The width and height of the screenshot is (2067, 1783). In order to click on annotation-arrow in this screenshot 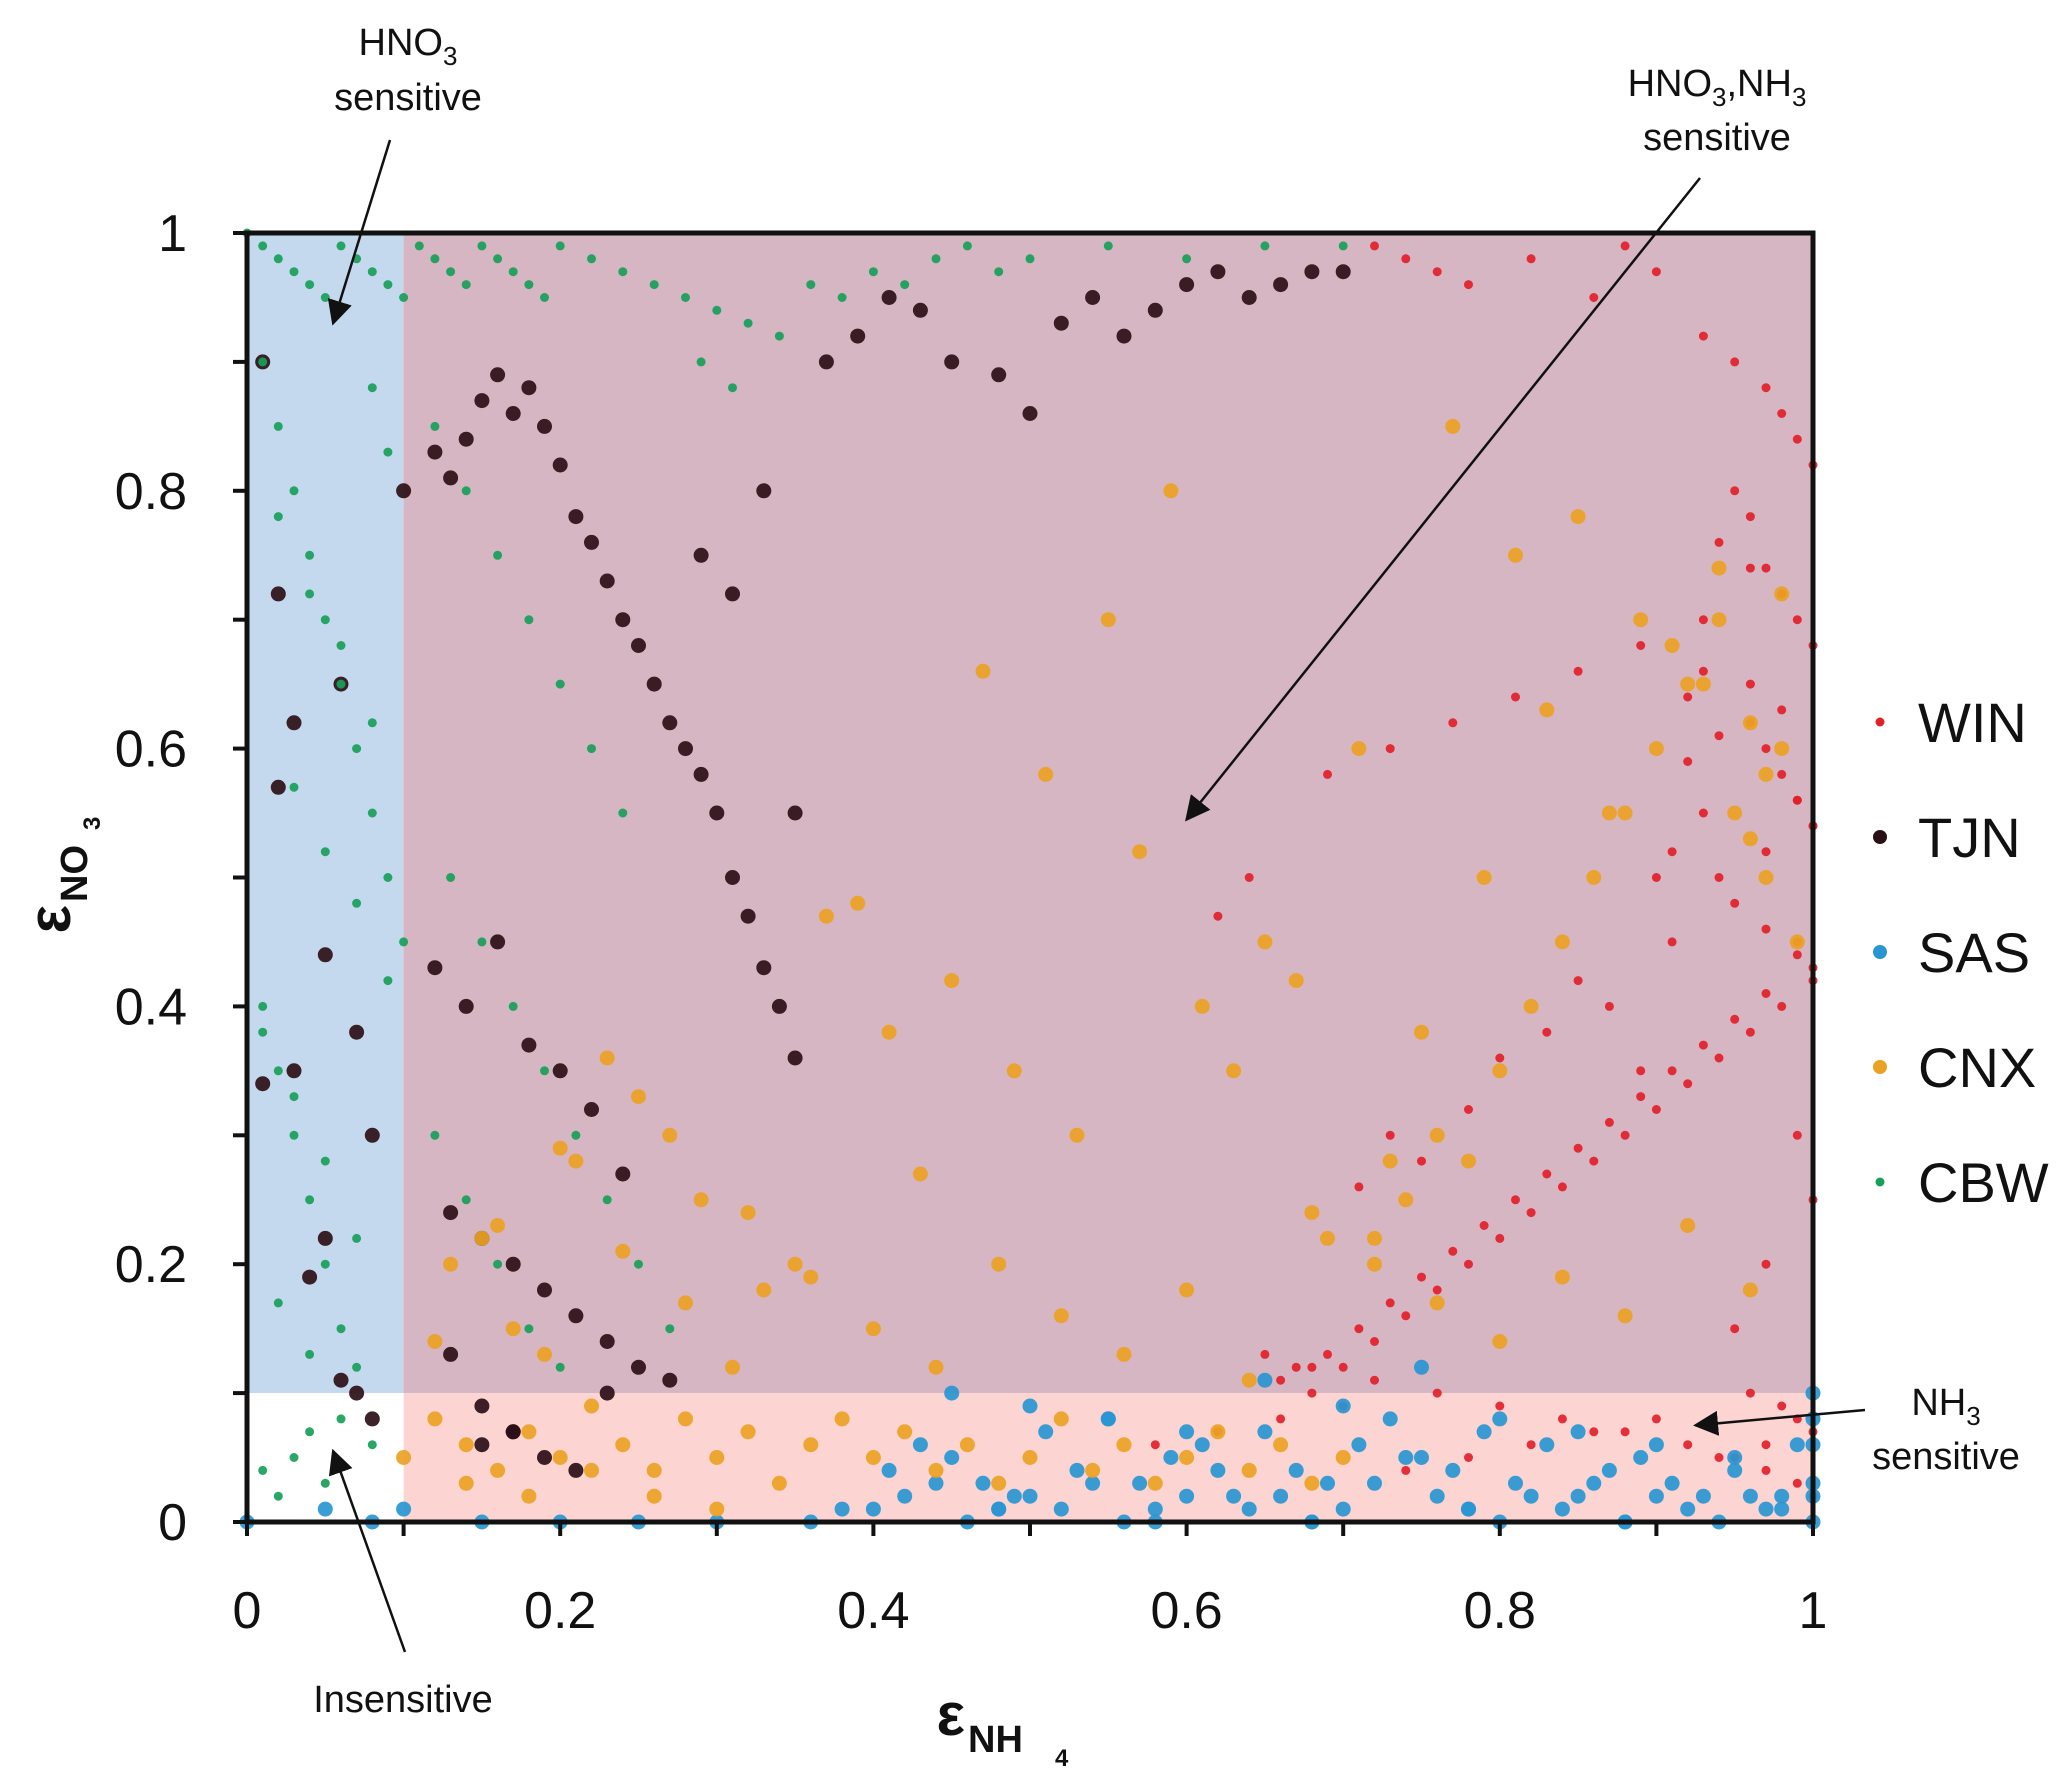, I will do `click(359, 232)`.